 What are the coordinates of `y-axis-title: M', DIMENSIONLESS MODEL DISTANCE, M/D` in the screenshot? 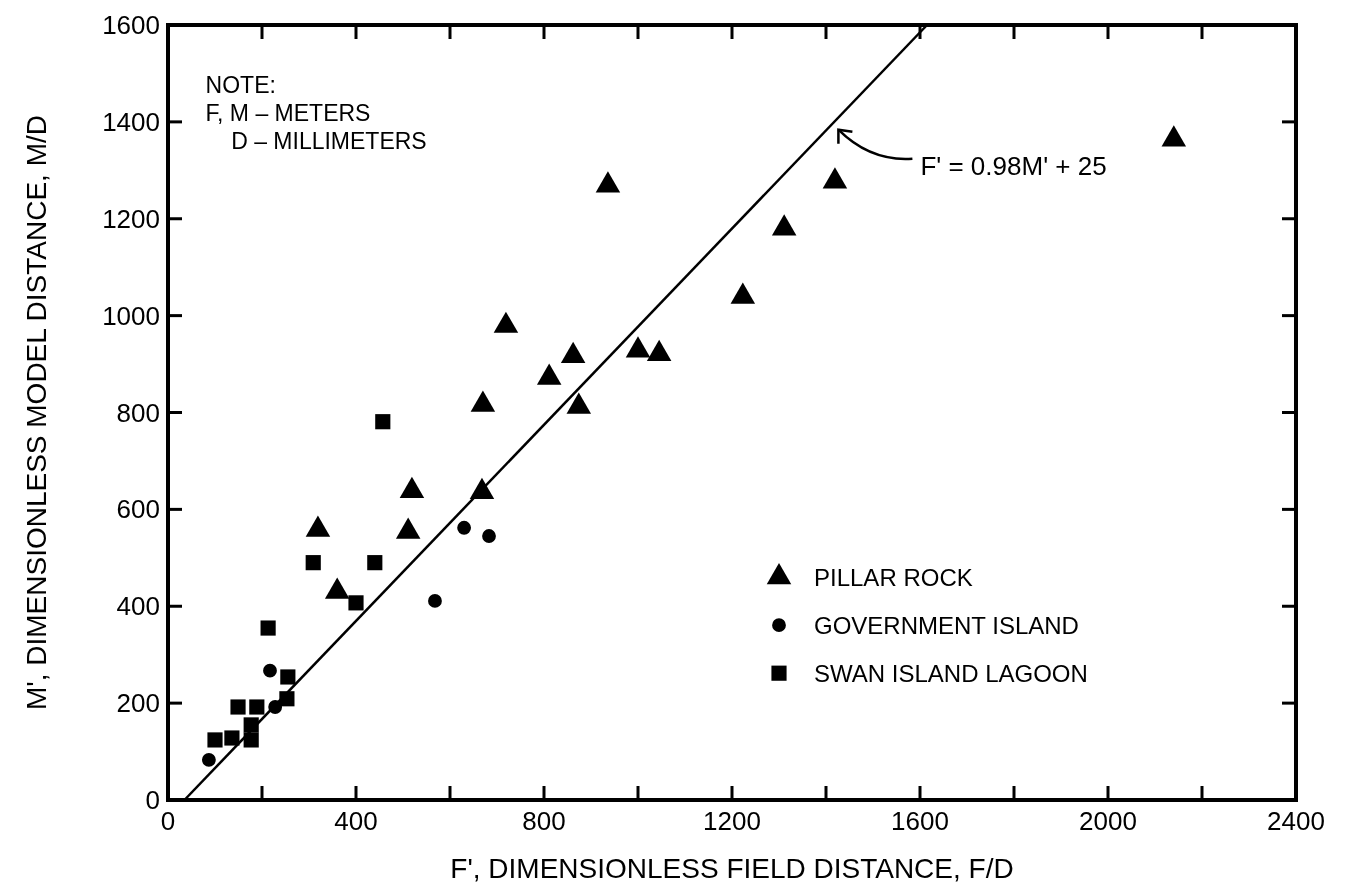 It's located at (36, 412).